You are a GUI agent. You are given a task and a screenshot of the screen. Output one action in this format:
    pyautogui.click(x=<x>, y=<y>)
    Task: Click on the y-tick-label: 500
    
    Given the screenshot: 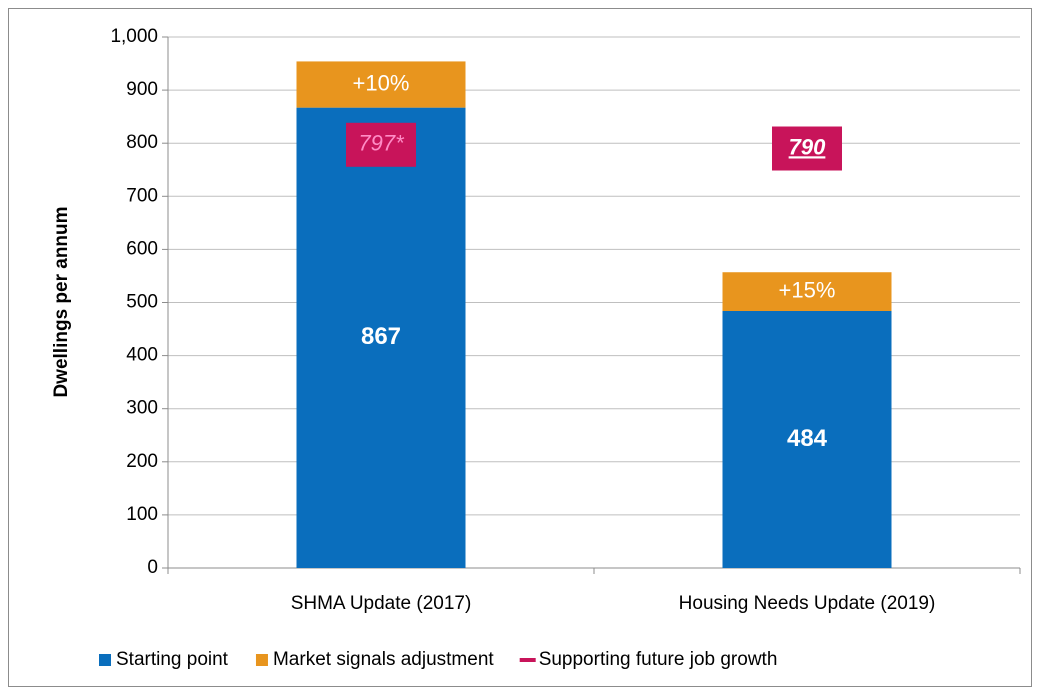 What is the action you would take?
    pyautogui.click(x=142, y=302)
    